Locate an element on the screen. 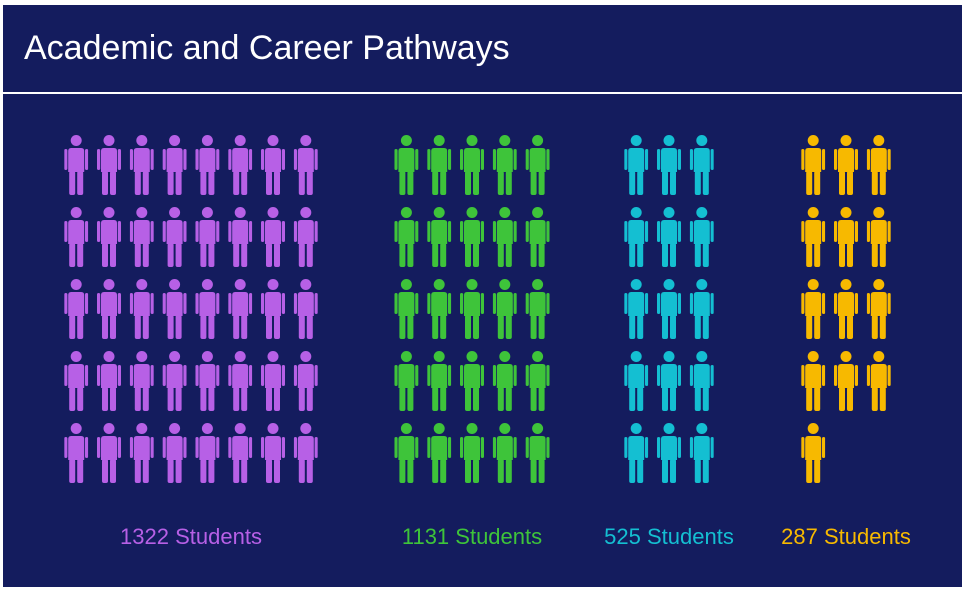  value-label: 287 Students is located at coordinates (846, 536).